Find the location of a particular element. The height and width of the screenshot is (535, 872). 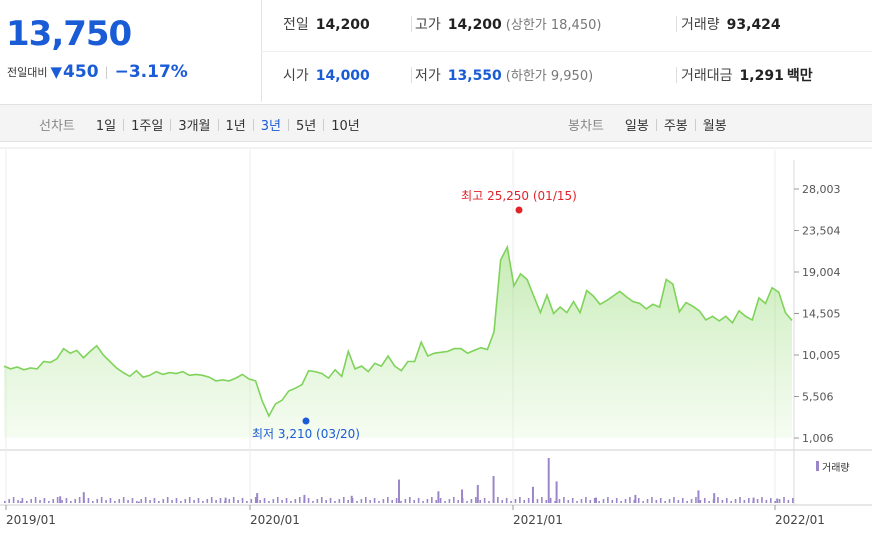

candle-period-tab: 월봉 is located at coordinates (714, 126).